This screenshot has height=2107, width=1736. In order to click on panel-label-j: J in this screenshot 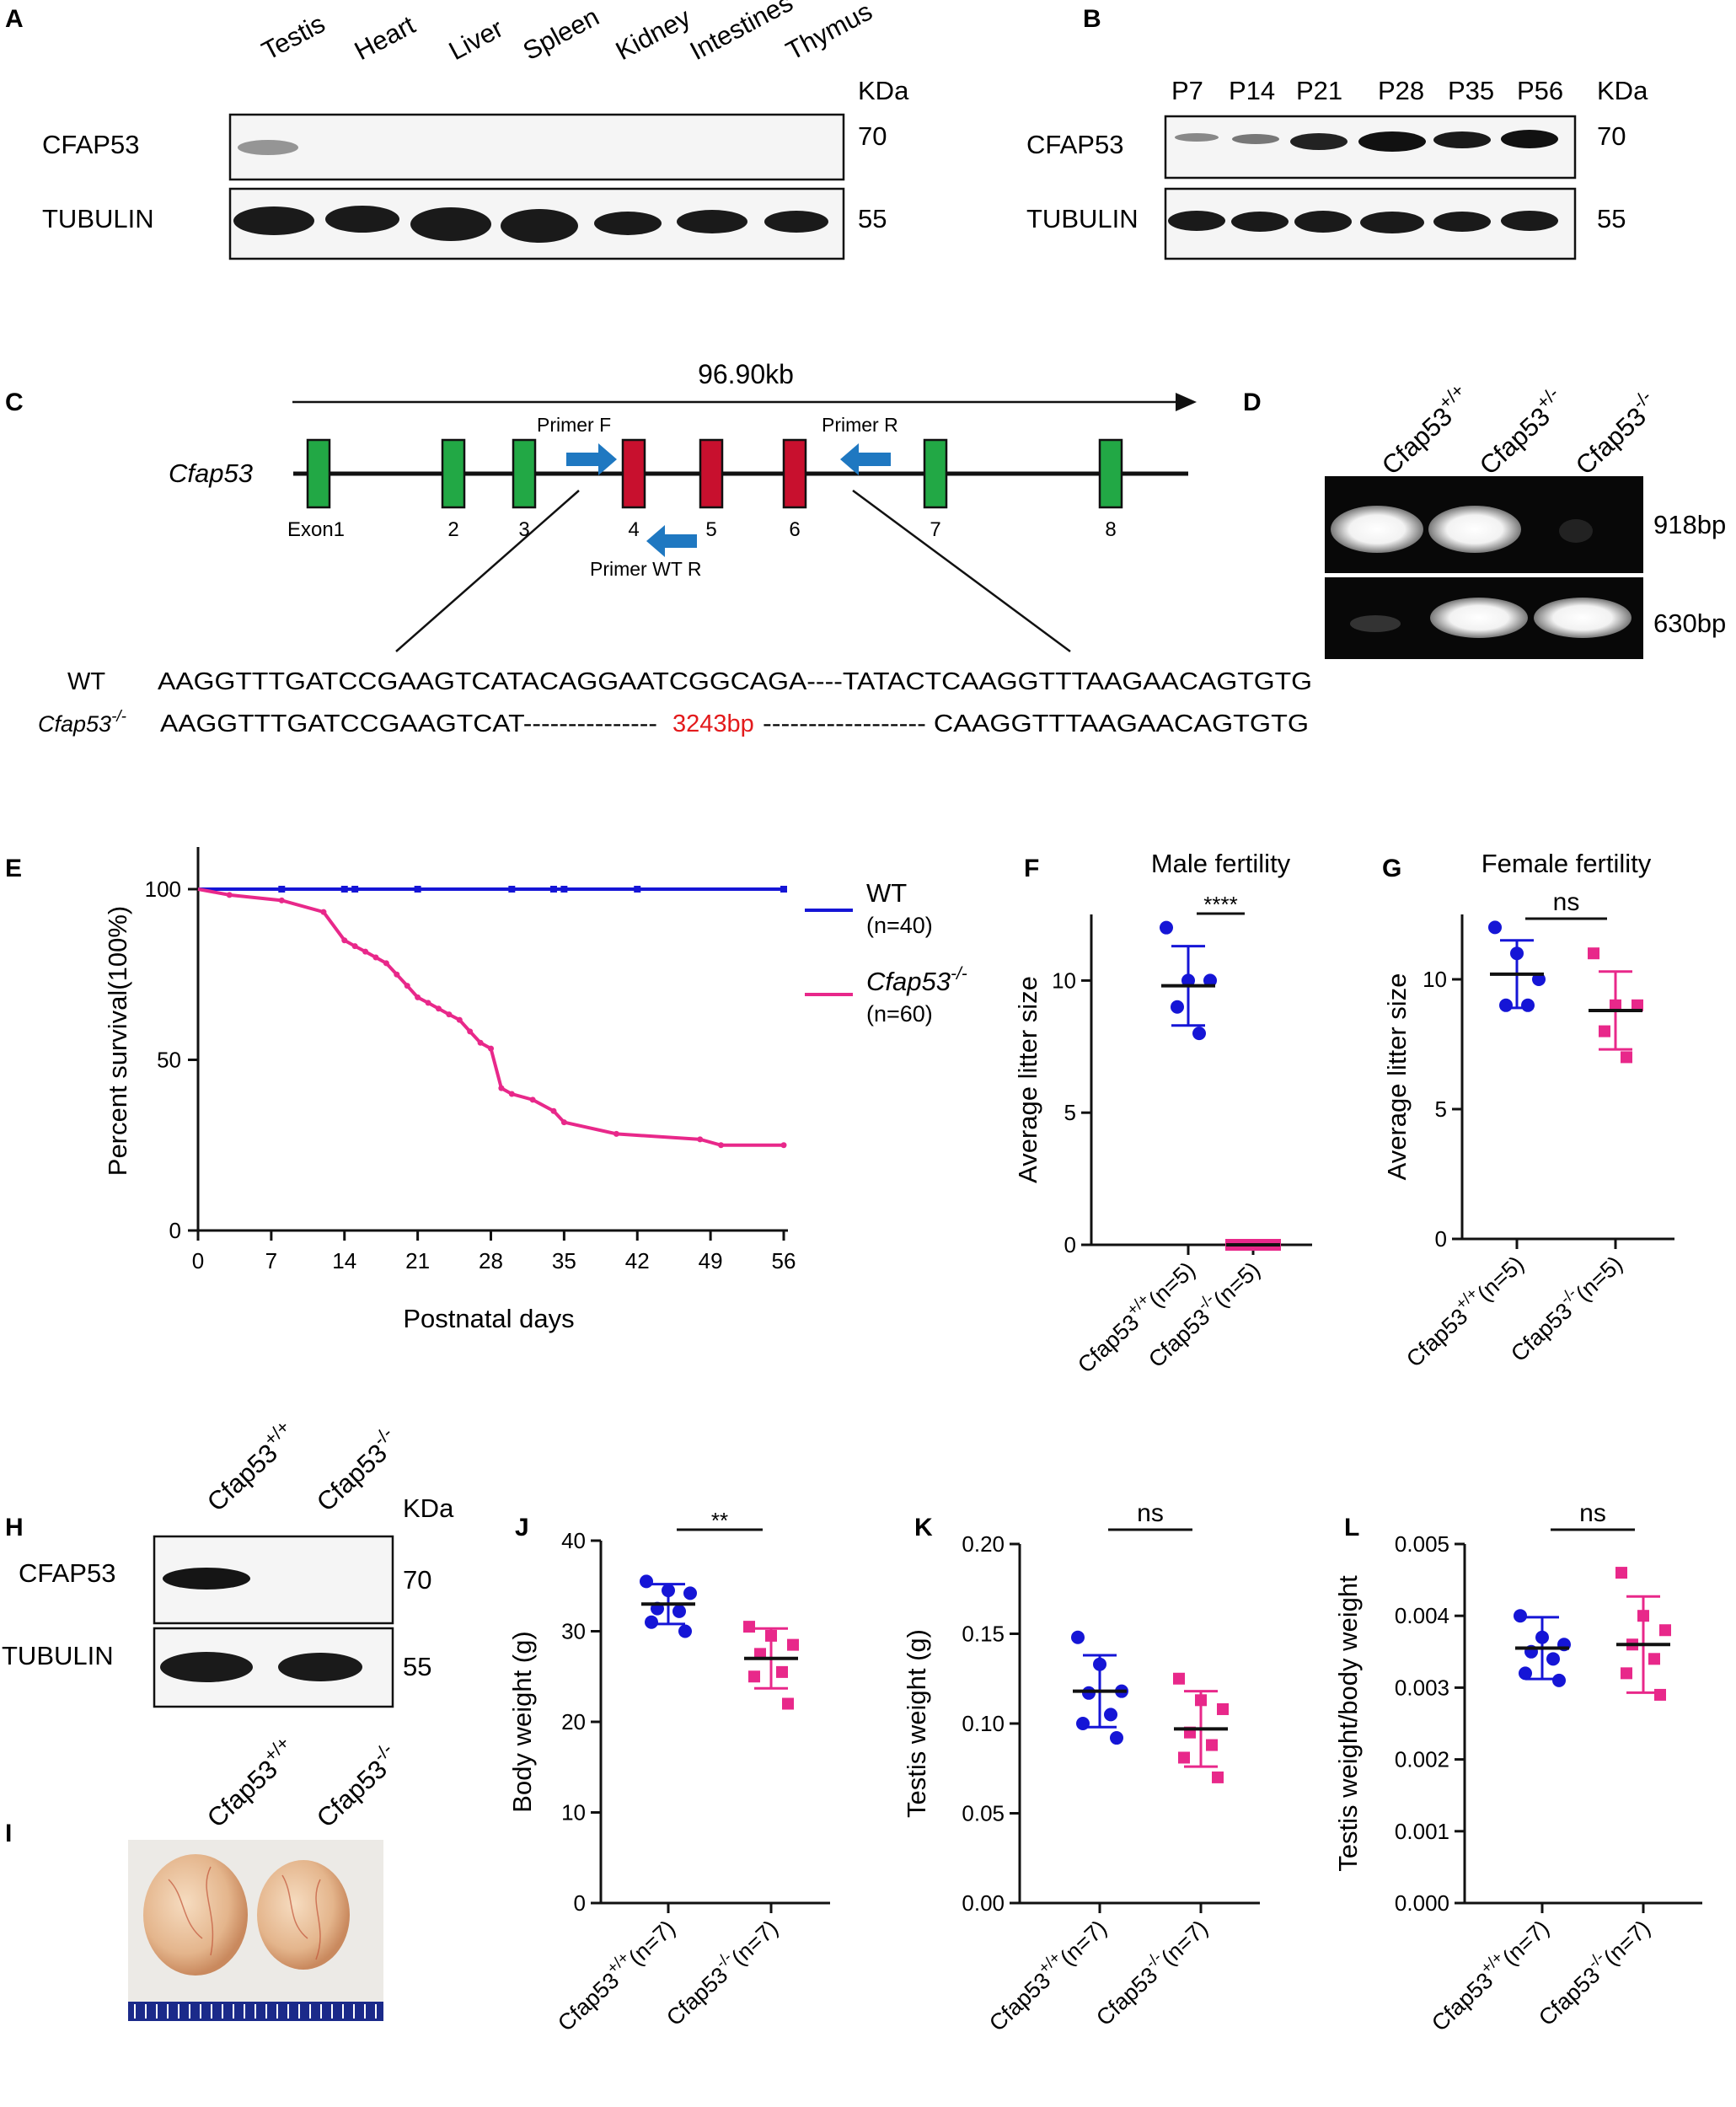, I will do `click(522, 1527)`.